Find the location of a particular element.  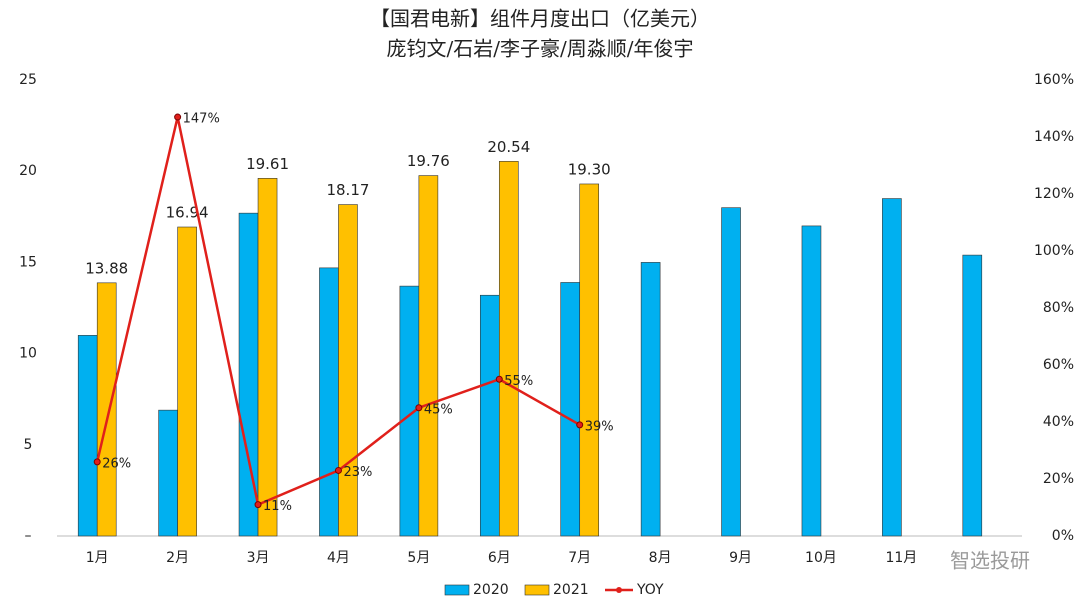

y-tick-label: 15 is located at coordinates (28, 262).